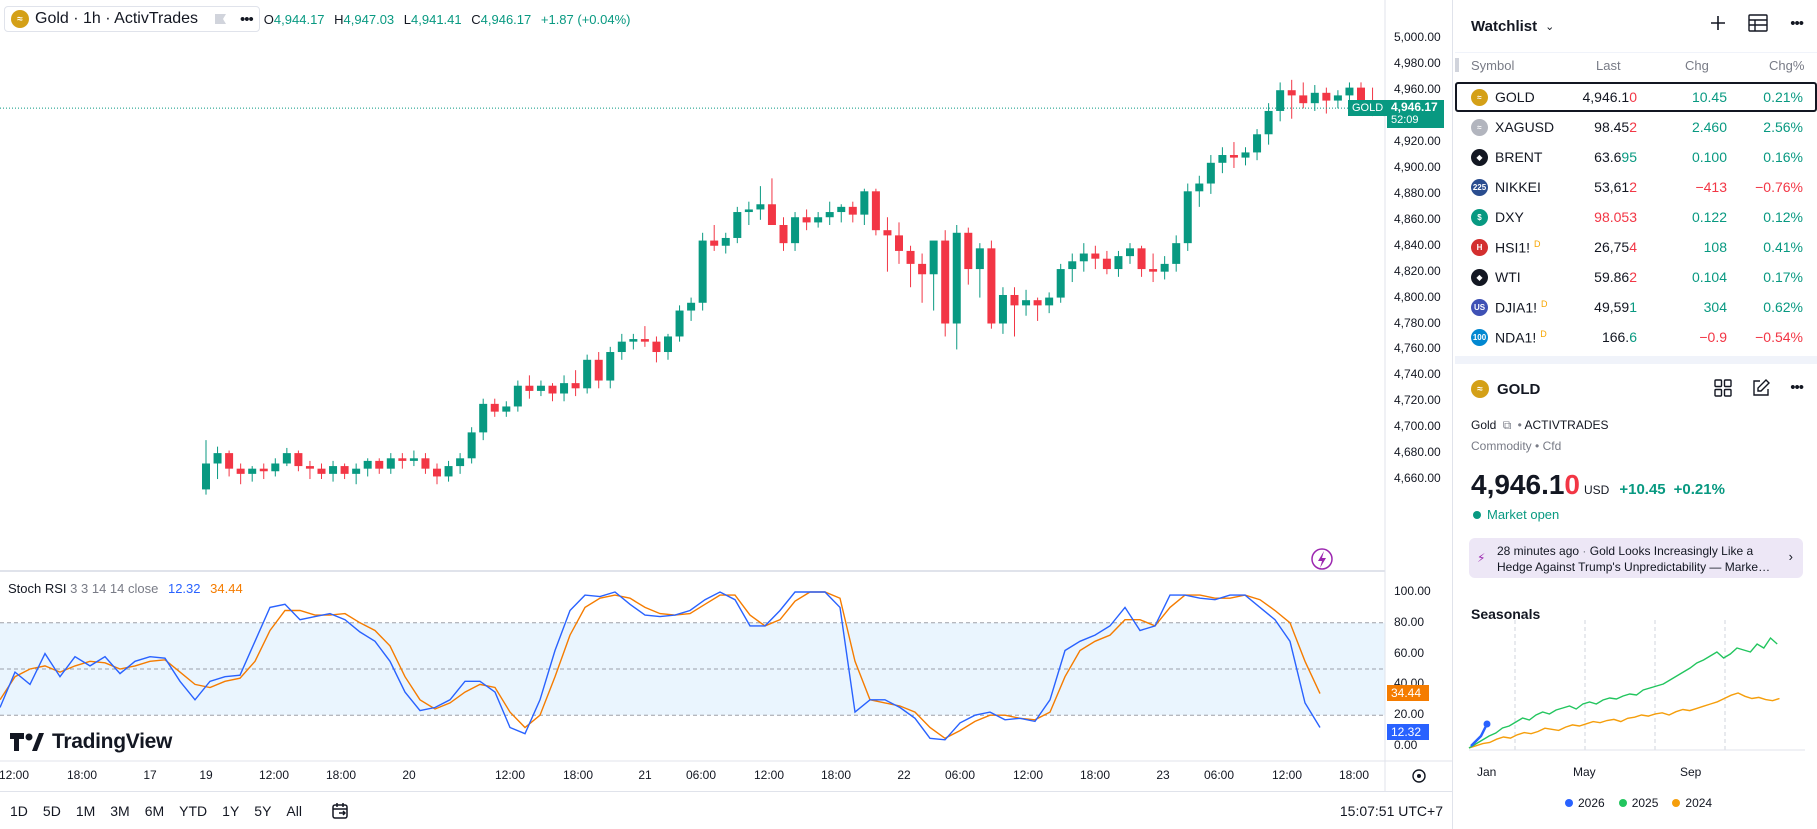  Describe the element at coordinates (1636, 337) in the screenshot. I see `watchlist-row: 100 NDA1! D 166.6 −0.9 −0.54%` at that location.